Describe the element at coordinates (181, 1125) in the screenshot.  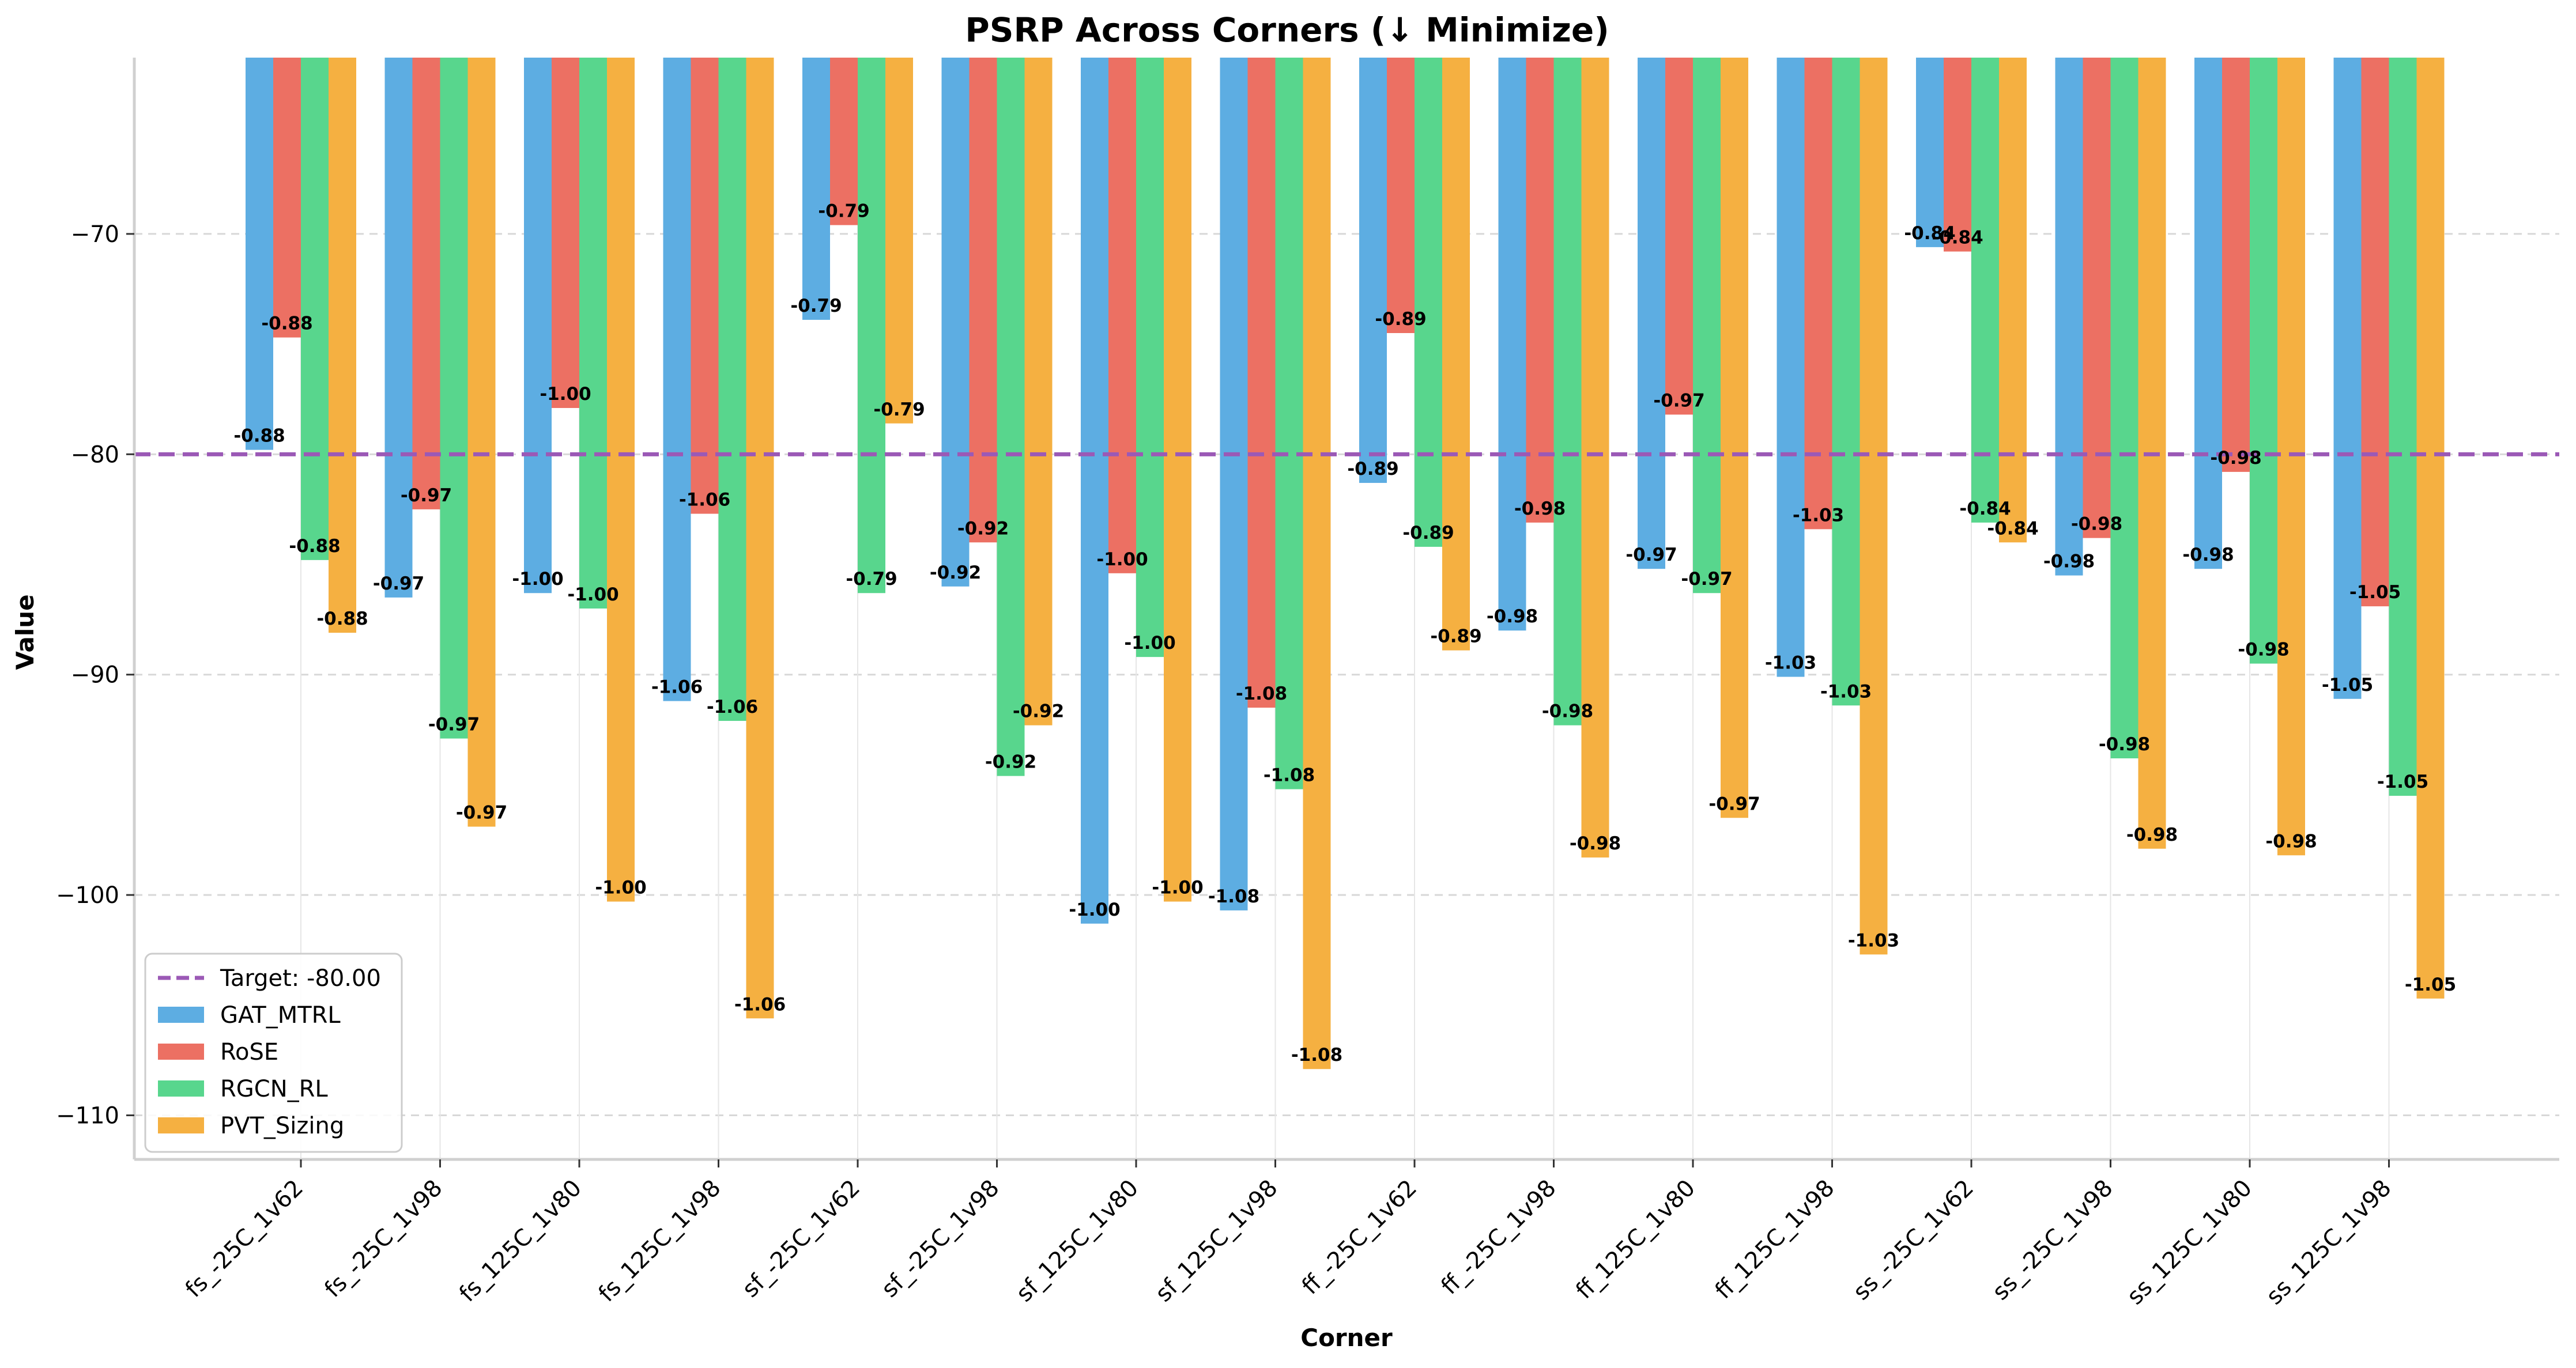
I see `legend-swatch-PVT_Sizing` at that location.